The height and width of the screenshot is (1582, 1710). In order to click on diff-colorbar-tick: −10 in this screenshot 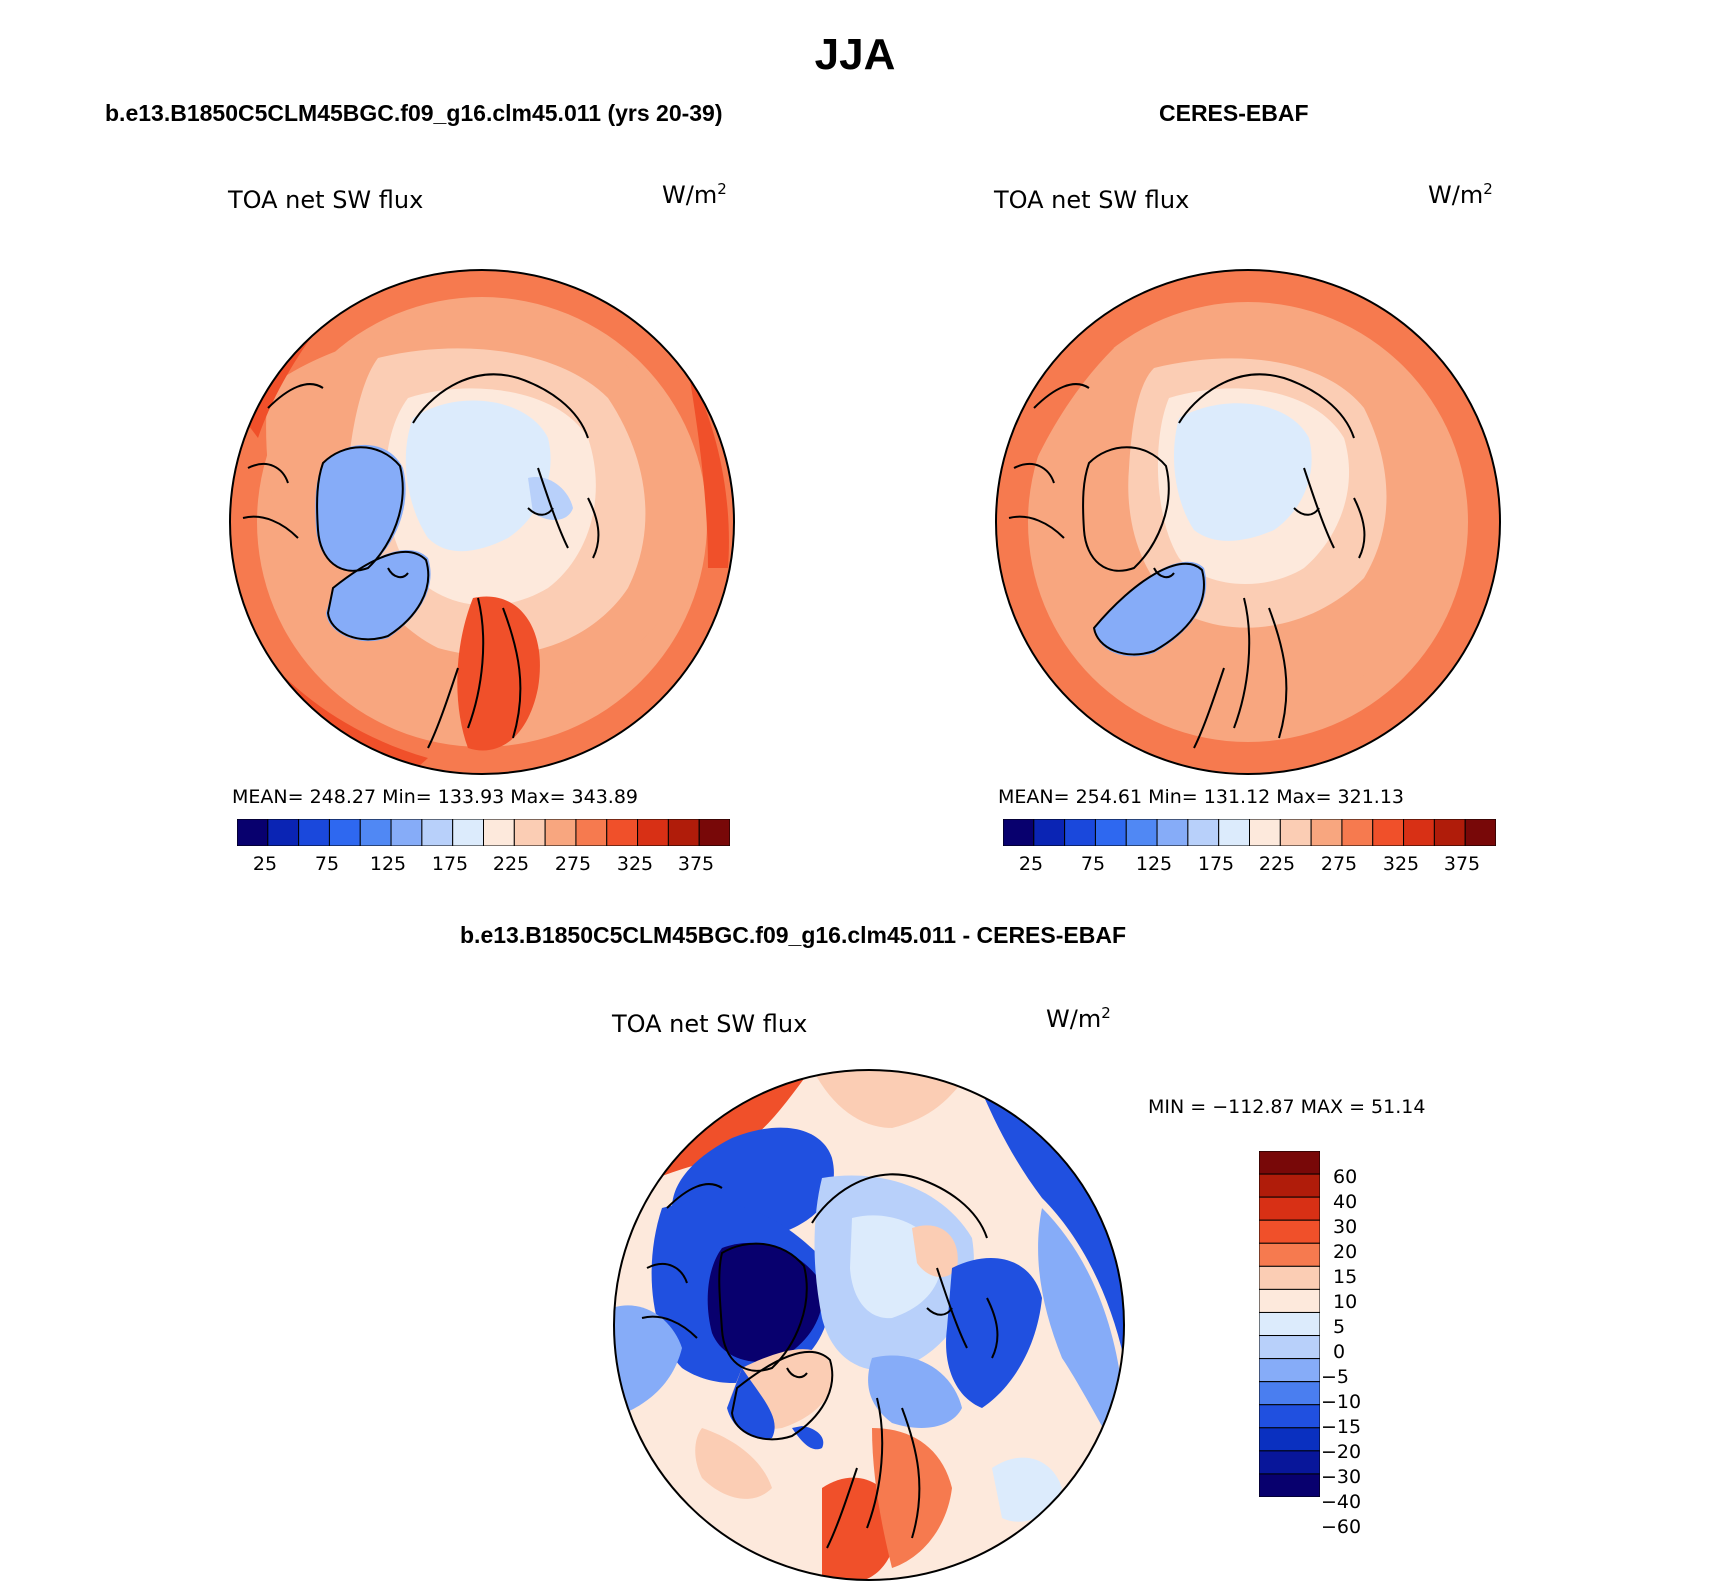, I will do `click(1341, 1402)`.